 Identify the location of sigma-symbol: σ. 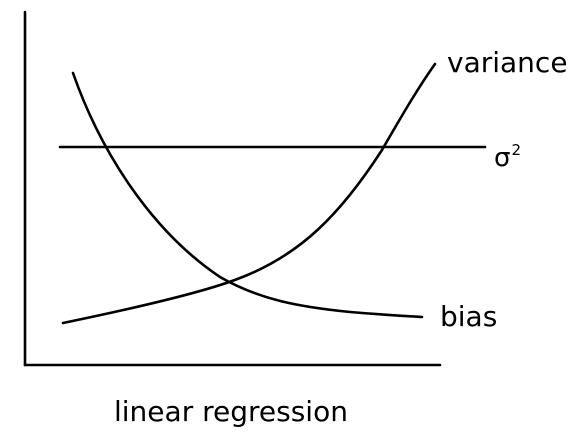
(502, 158).